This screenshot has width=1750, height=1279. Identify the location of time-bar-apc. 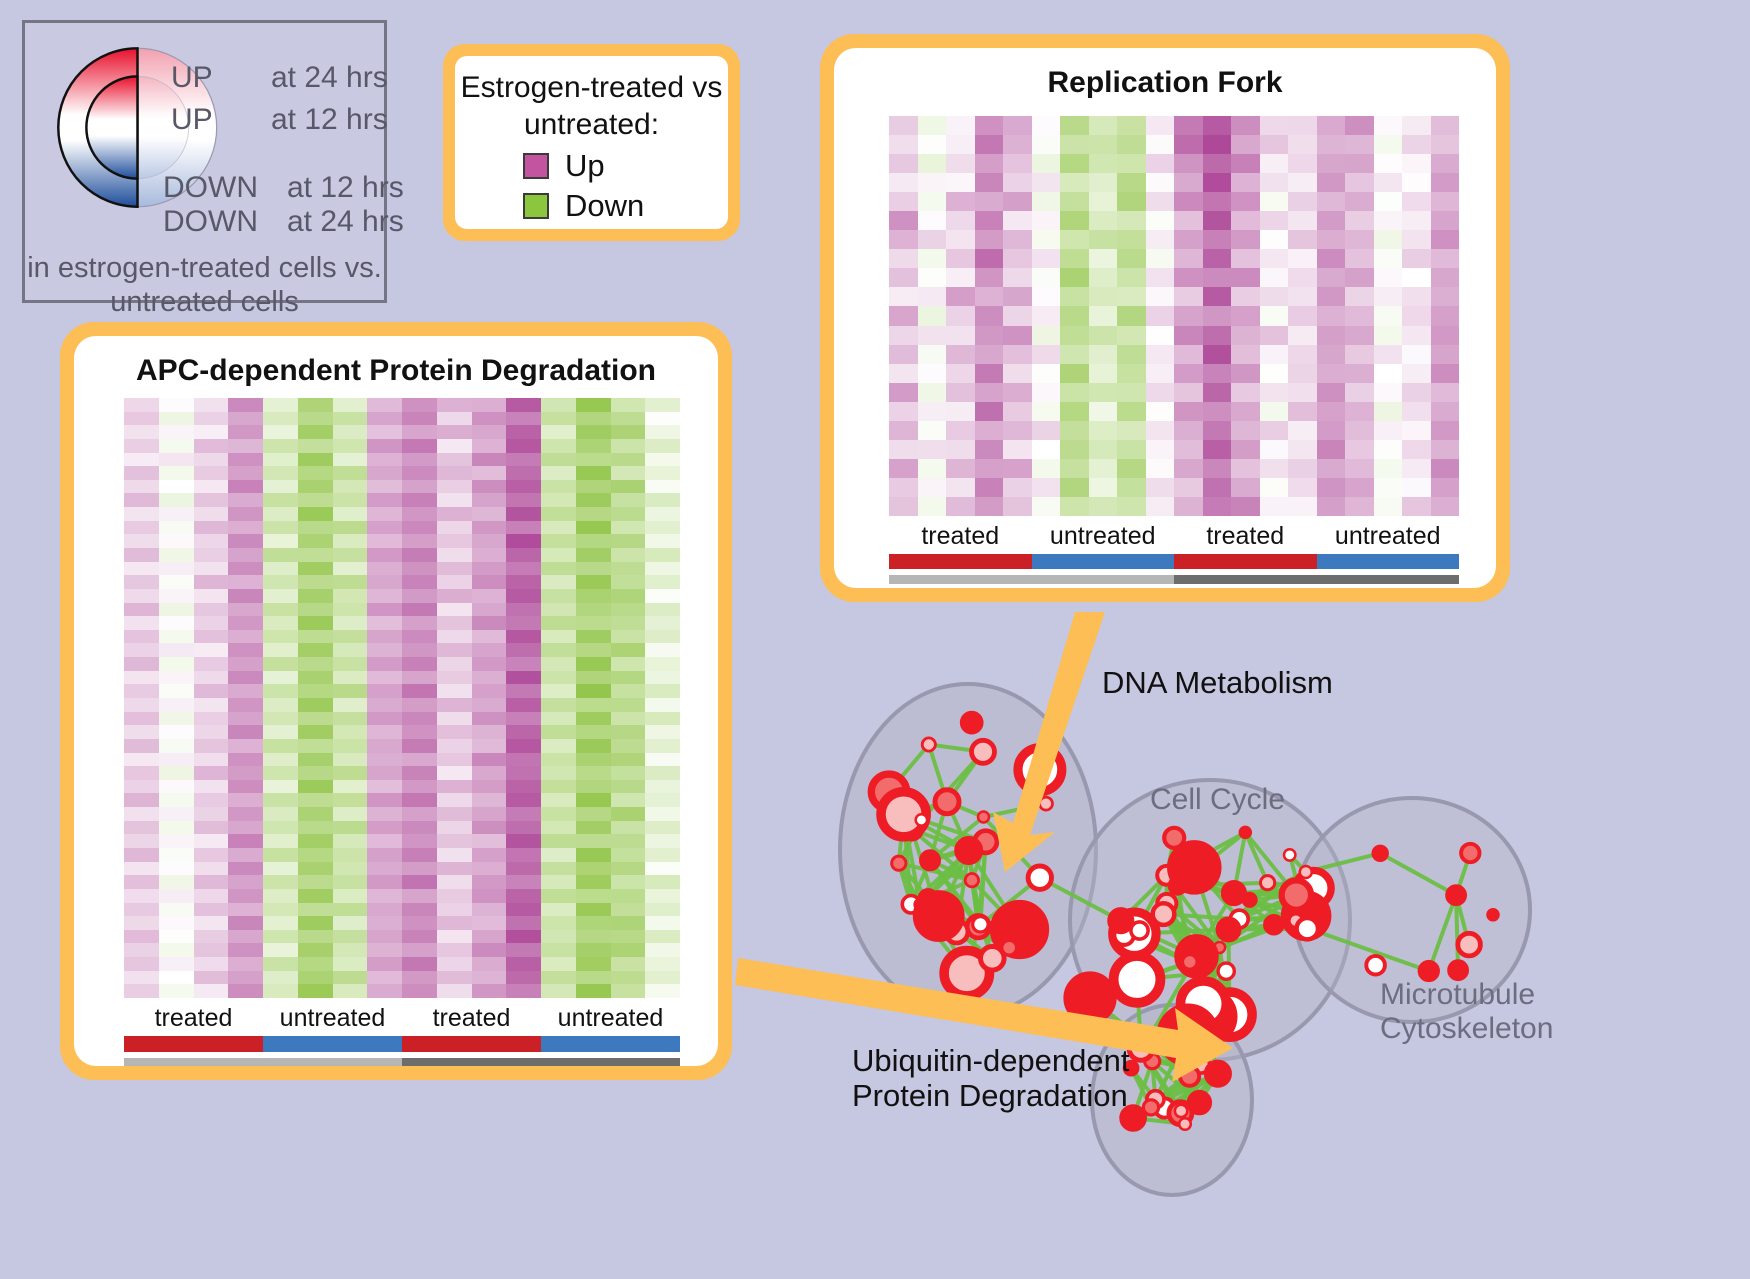
(402, 1062).